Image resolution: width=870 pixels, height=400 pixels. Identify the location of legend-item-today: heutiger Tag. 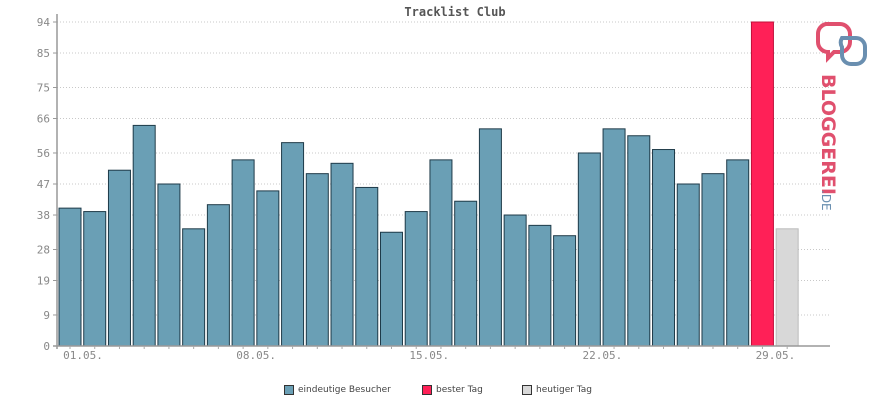
(557, 390).